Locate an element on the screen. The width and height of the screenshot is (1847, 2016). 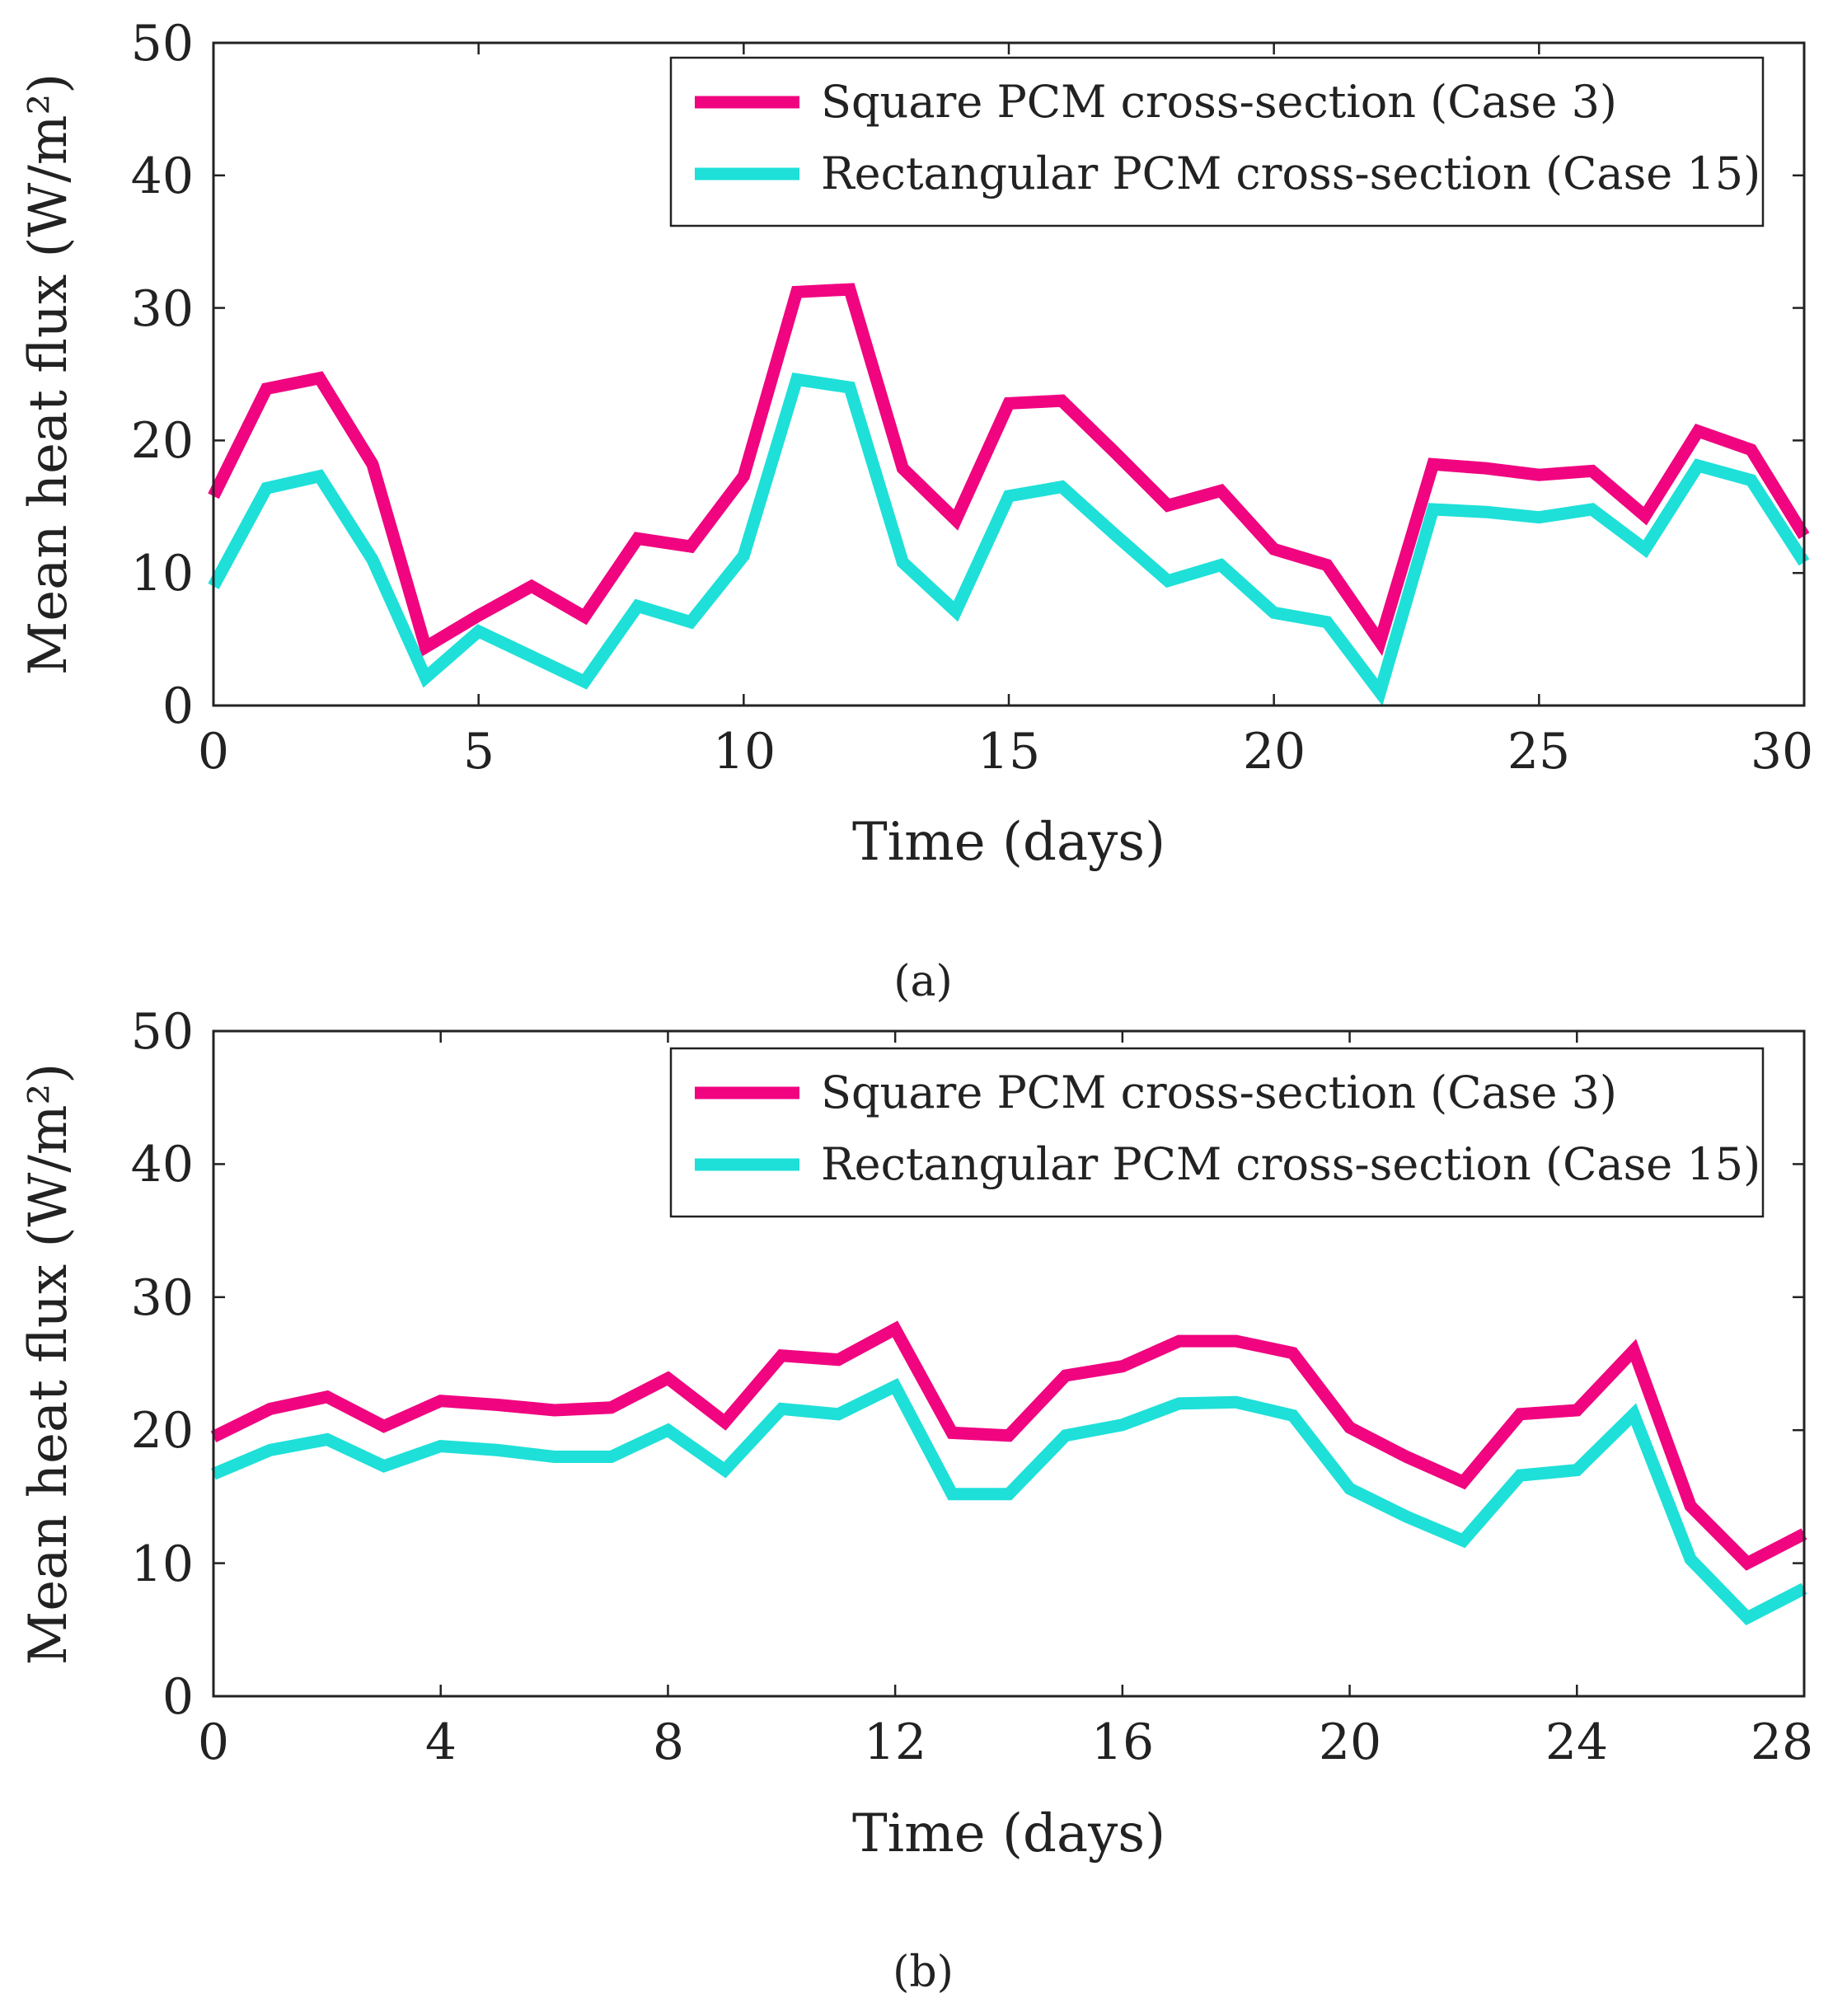
chart-b-y-tick-labels: 0 10 20 30 40 50 is located at coordinates (162, 1364).